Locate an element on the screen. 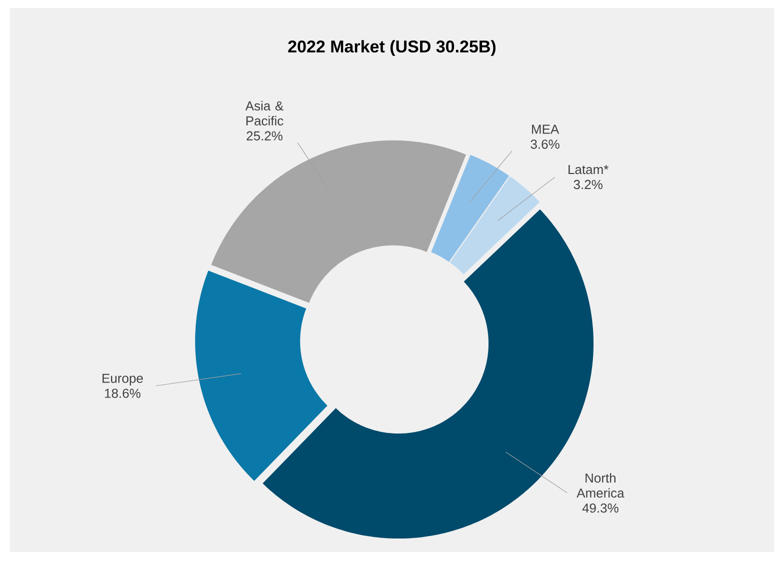  data-label: 3.6% is located at coordinates (545, 144).